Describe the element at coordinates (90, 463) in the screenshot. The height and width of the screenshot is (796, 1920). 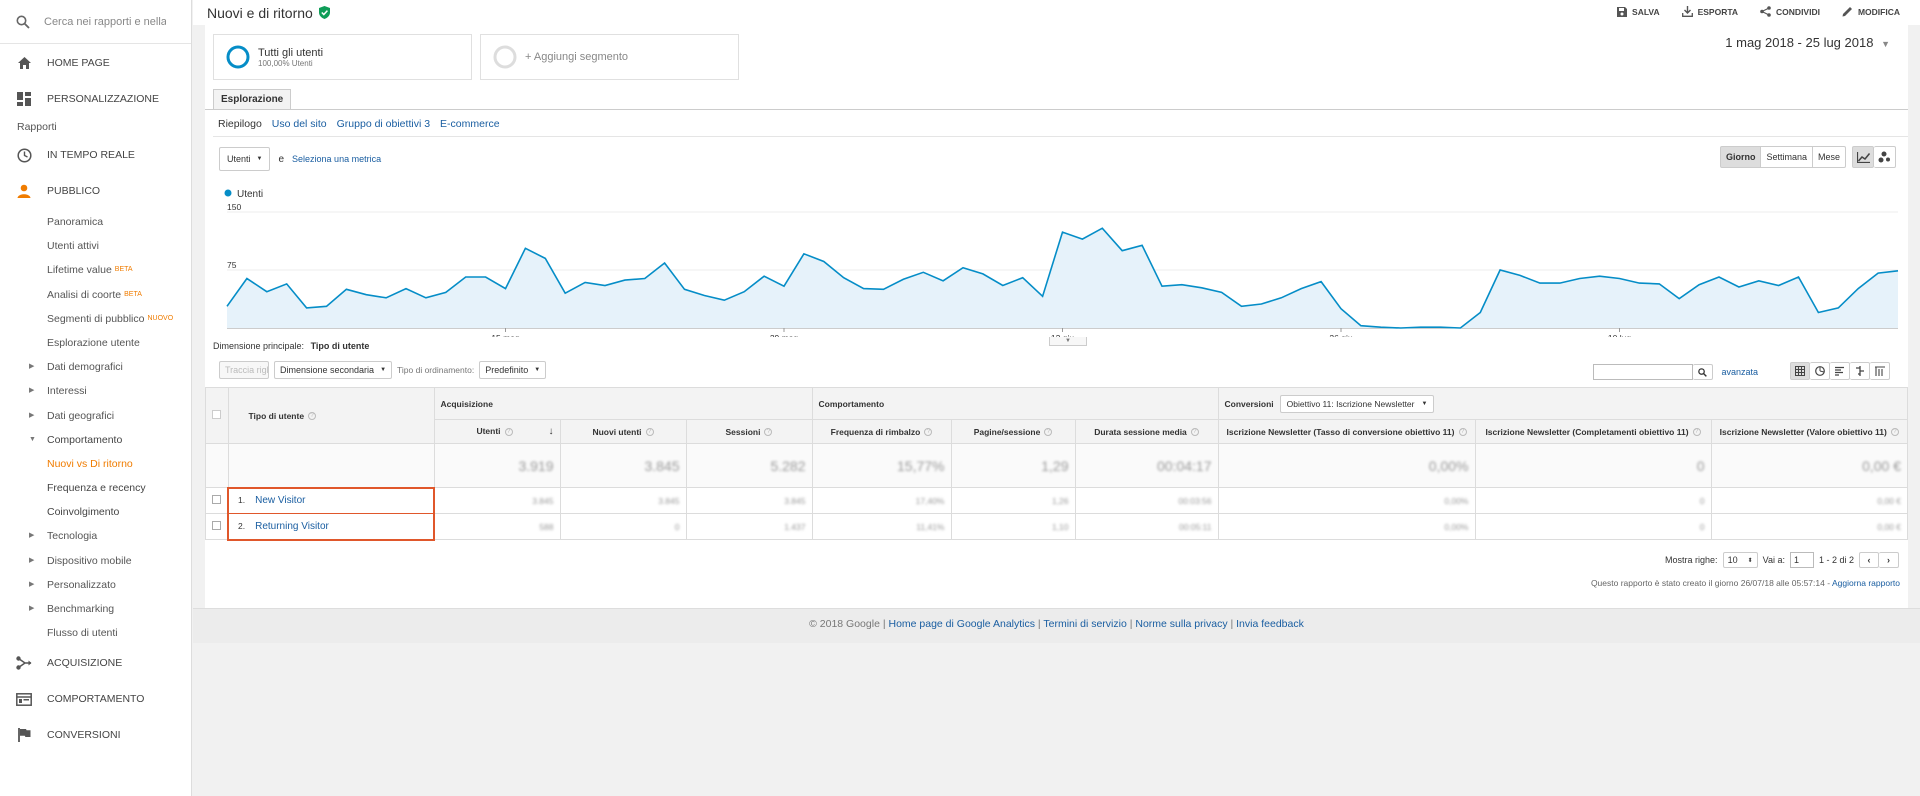
I see `nav-nuovi-vs-ritorno: Nuovi vs Di ritorno` at that location.